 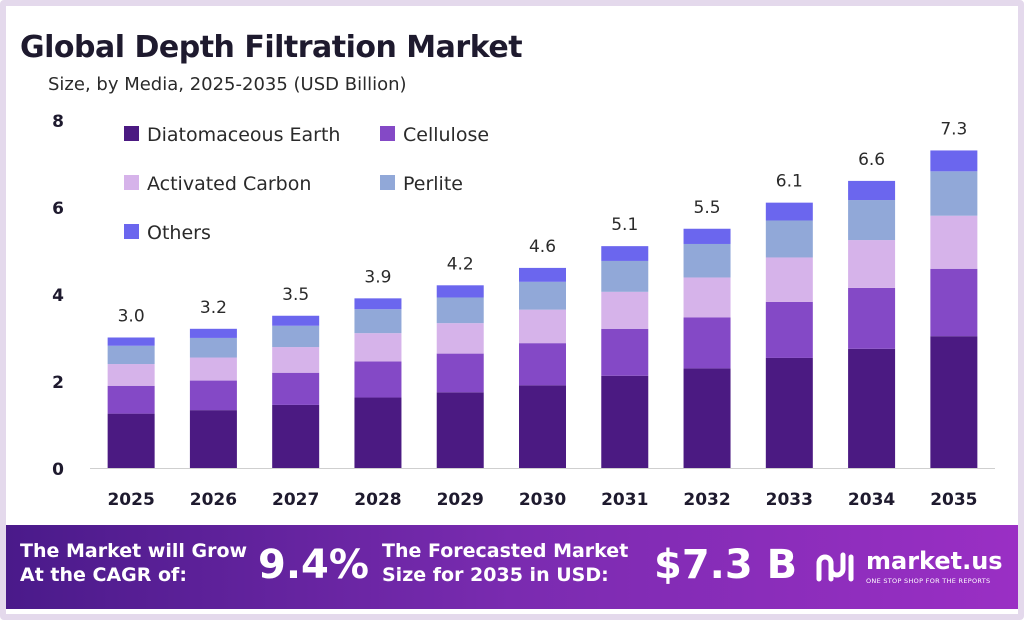 What do you see at coordinates (58, 122) in the screenshot?
I see `y-tick-label: 8` at bounding box center [58, 122].